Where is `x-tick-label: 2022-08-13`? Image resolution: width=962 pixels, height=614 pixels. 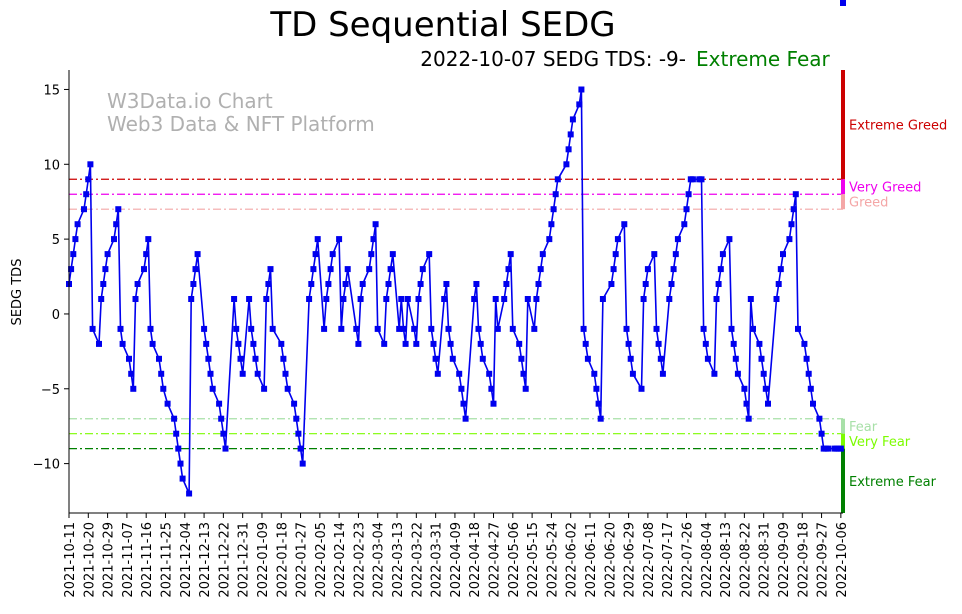 x-tick-label: 2022-08-13 is located at coordinates (726, 560).